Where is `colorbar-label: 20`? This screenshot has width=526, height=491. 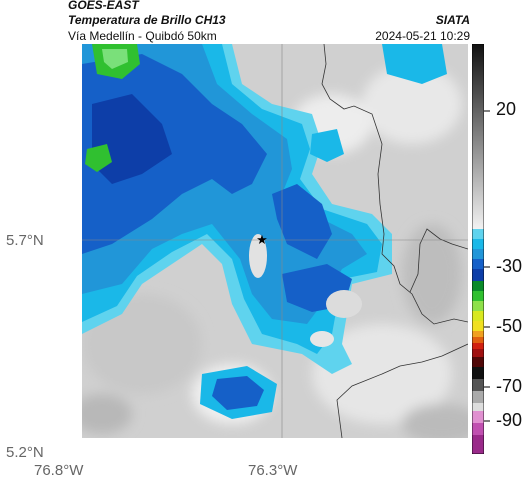
colorbar-label: 20 is located at coordinates (506, 109).